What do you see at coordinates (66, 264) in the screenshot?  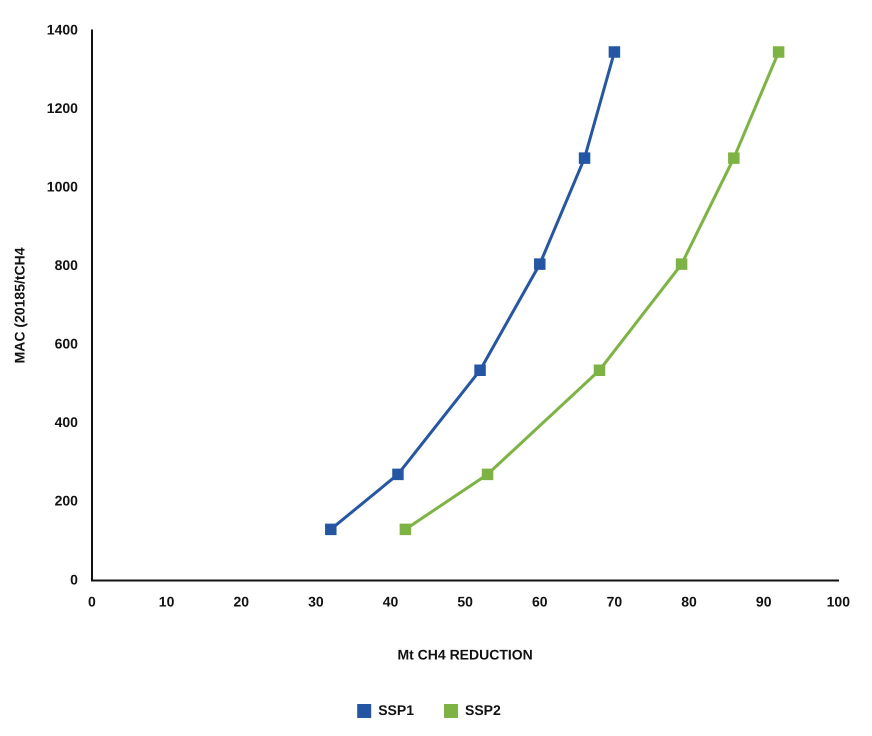 I see `y-tick-label: 800` at bounding box center [66, 264].